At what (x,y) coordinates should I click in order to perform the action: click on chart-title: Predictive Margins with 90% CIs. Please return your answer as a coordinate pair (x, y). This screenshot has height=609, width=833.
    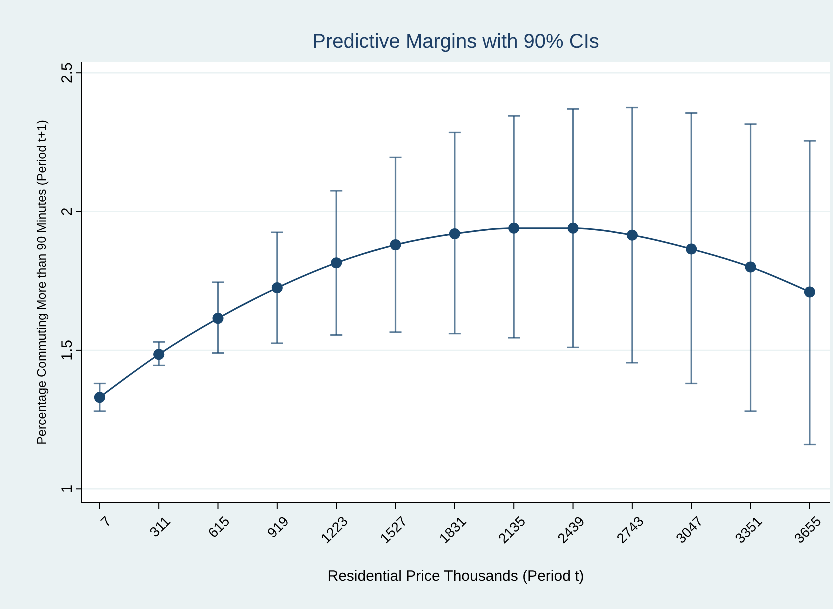
    Looking at the image, I should click on (456, 42).